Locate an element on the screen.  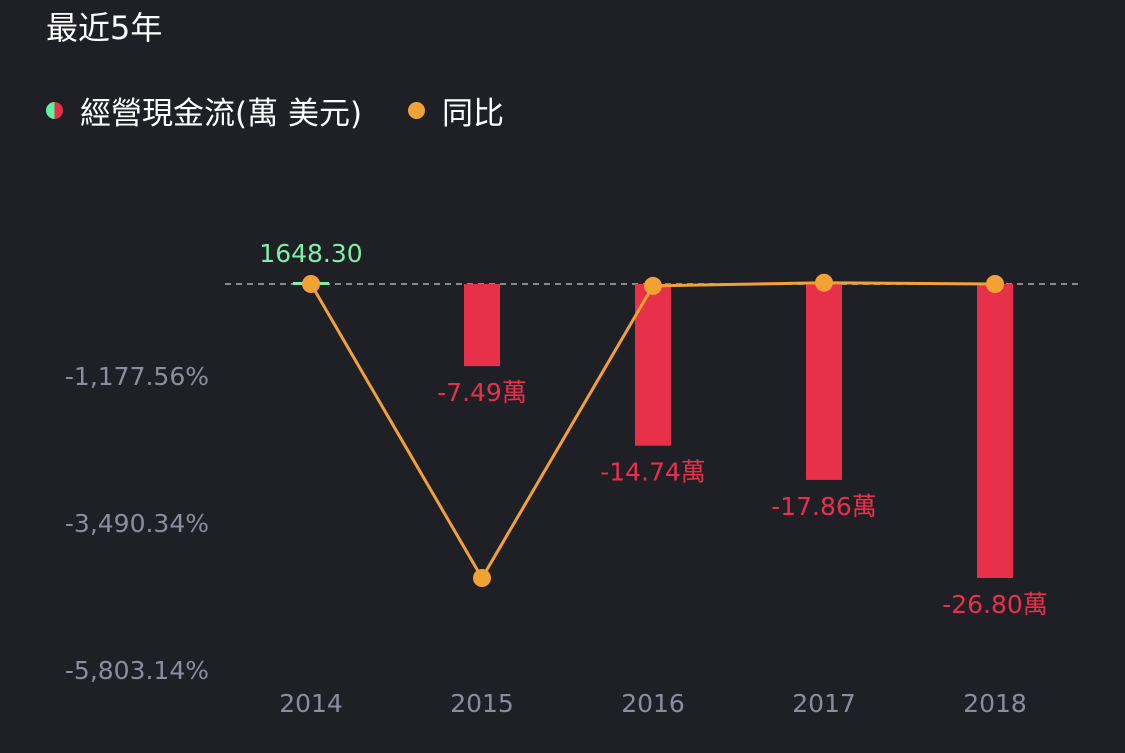
x-axis-ticks: 2014 2015 2016 2017 2018 is located at coordinates (653, 703).